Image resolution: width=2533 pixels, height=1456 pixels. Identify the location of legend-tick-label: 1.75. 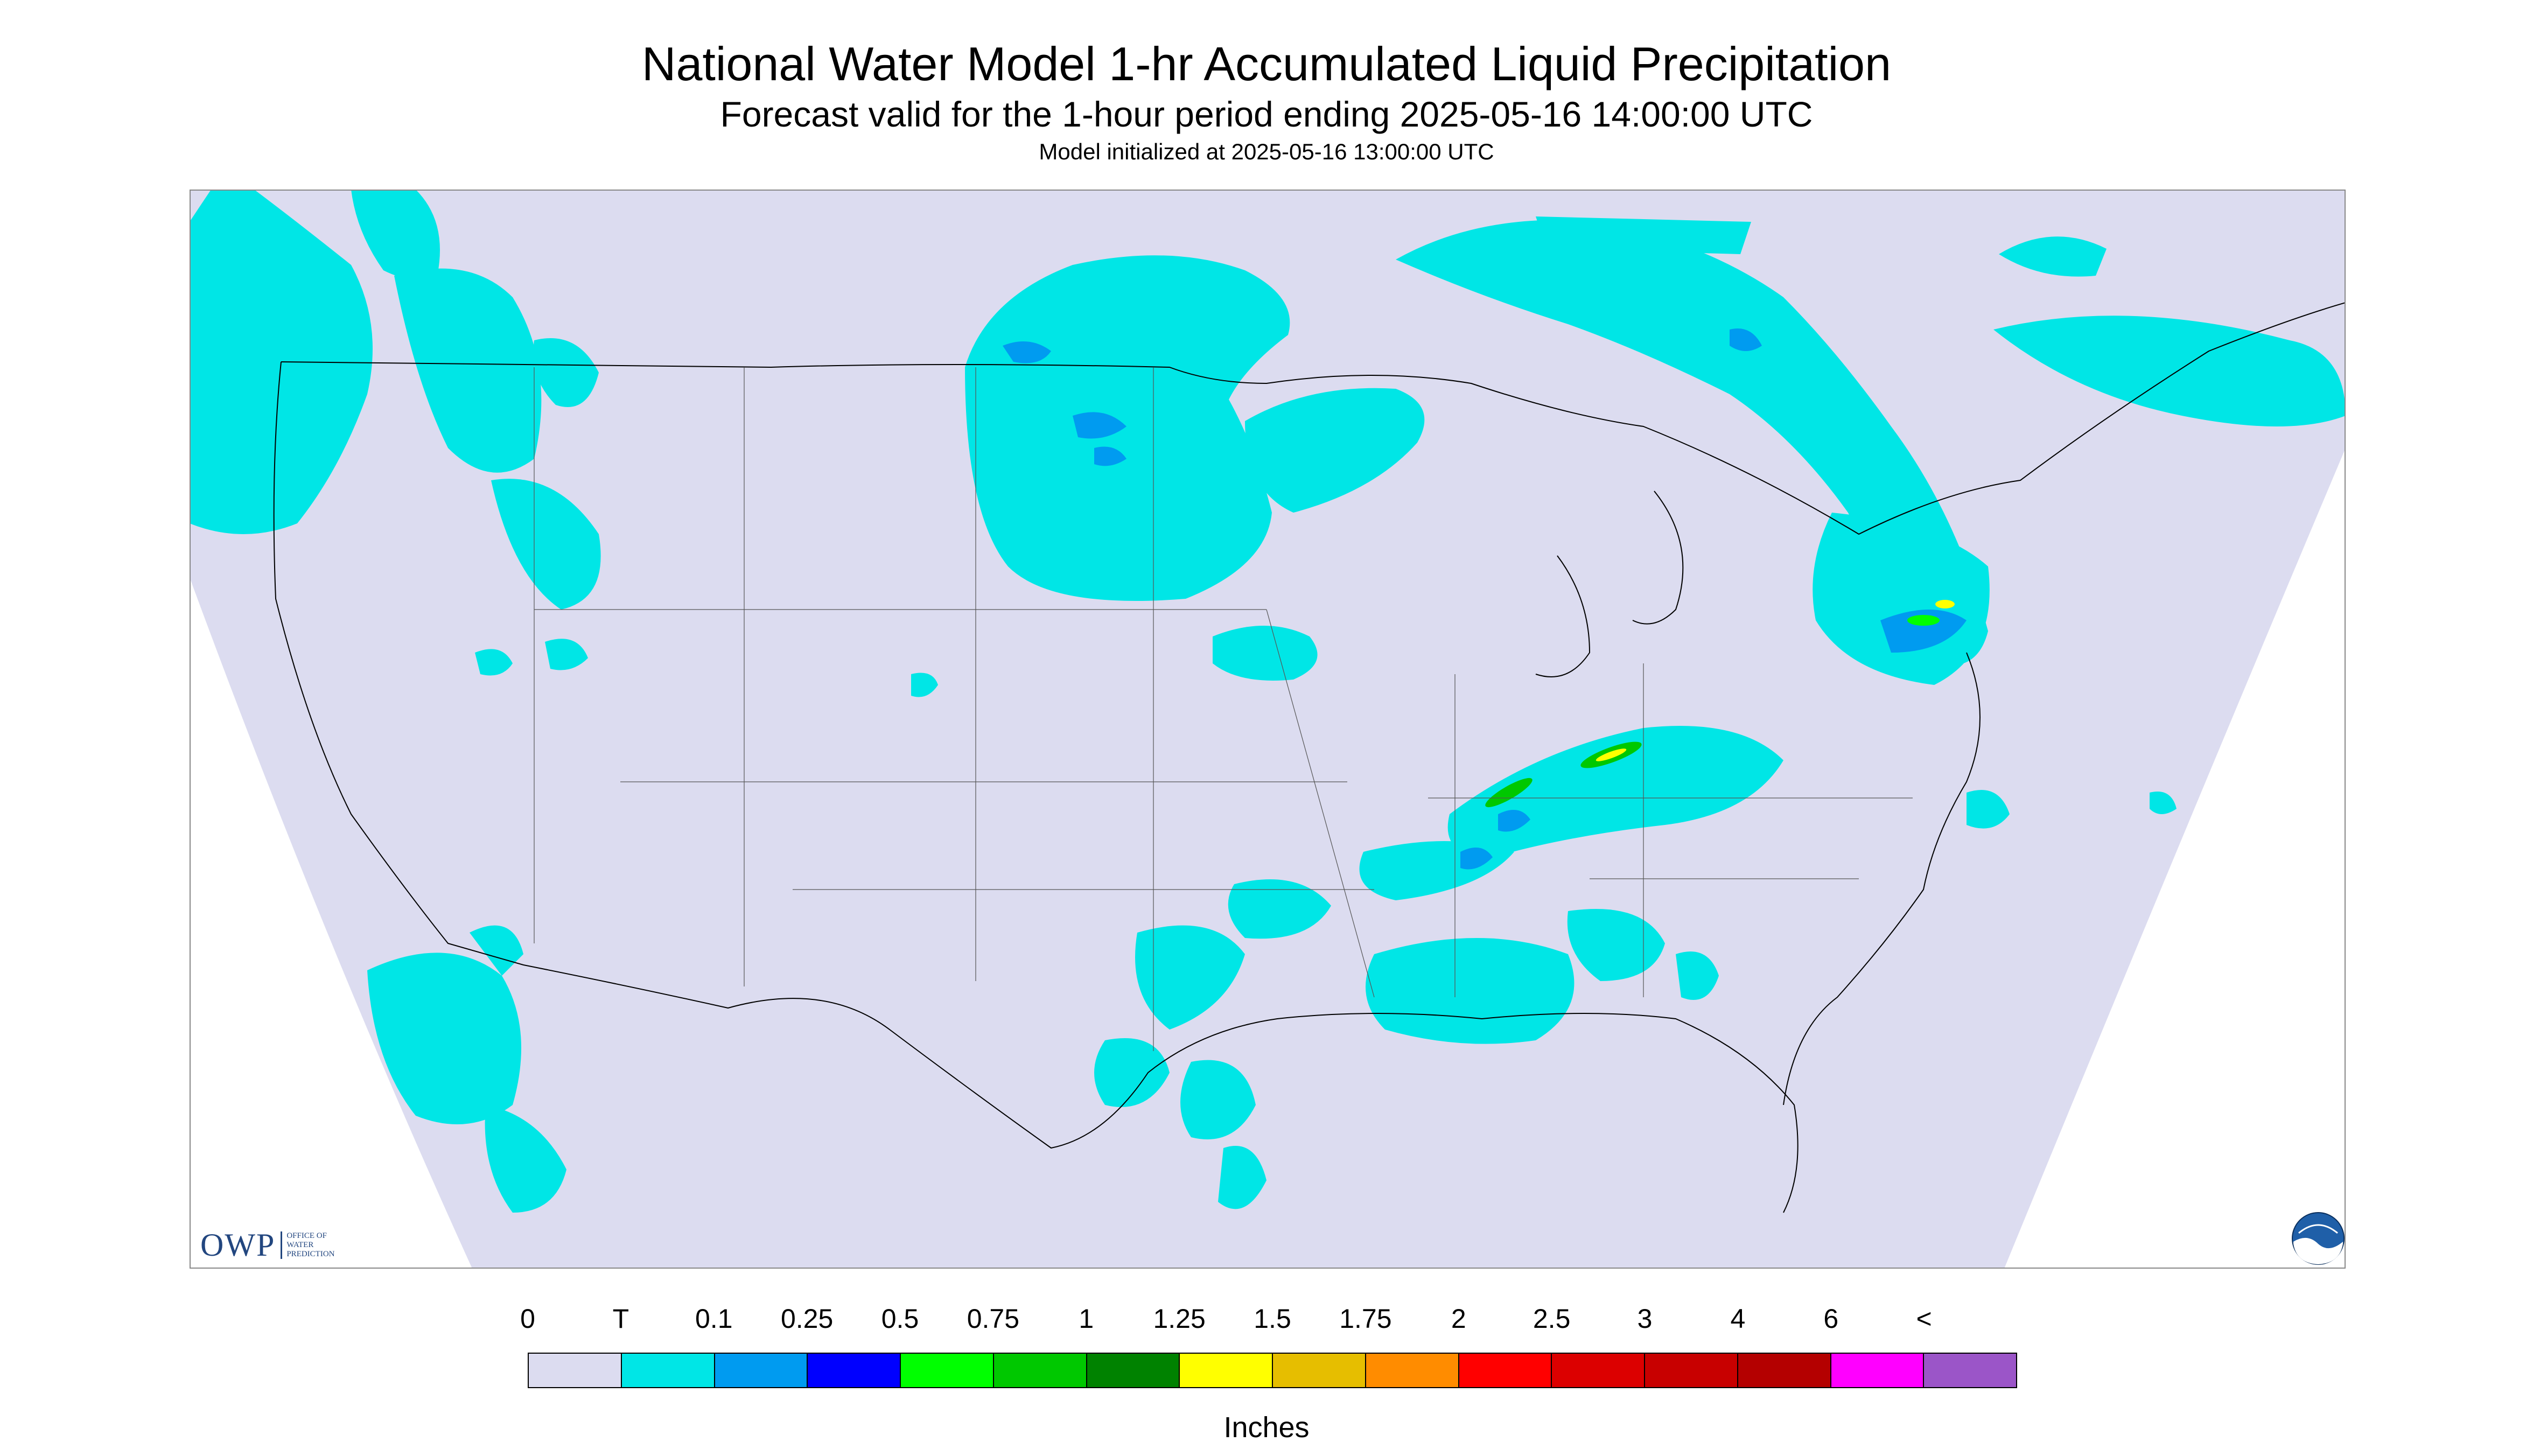
(1365, 1319).